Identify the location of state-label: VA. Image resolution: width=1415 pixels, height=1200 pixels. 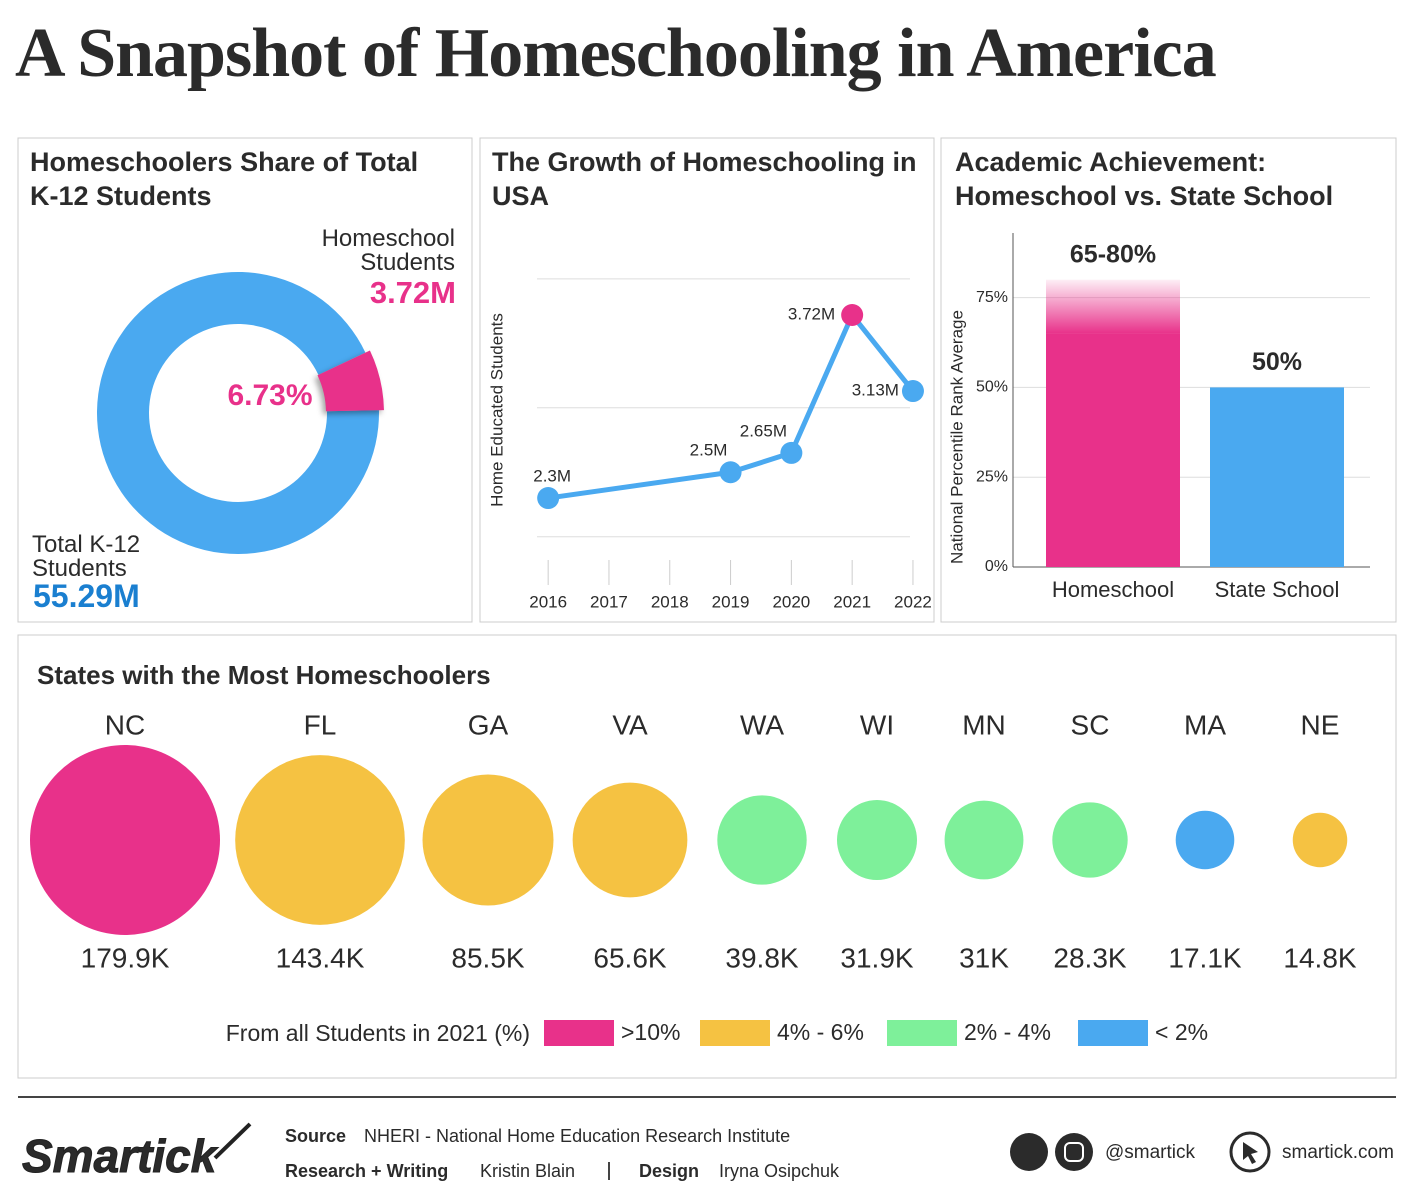
(630, 724).